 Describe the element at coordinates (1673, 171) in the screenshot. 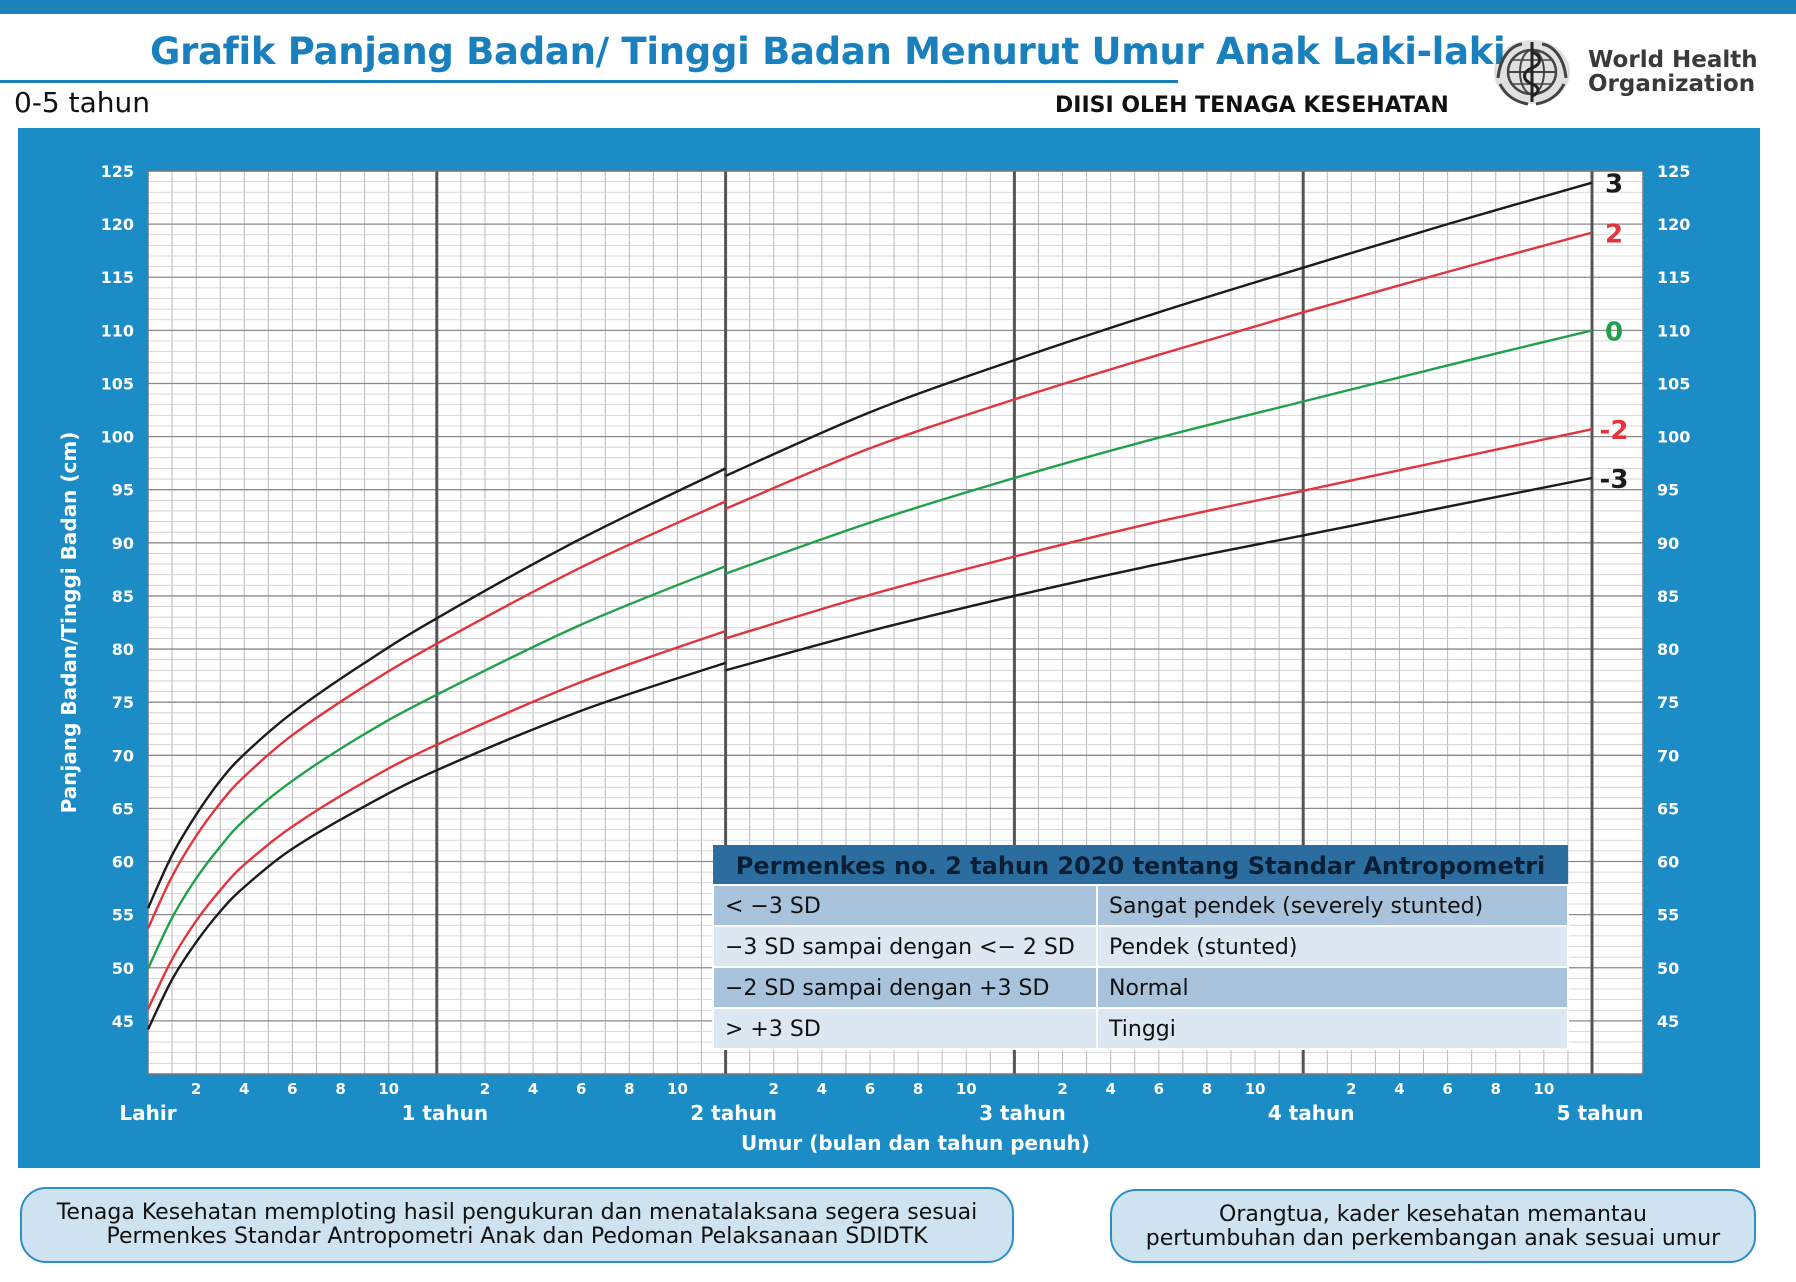

I see `y-tick-label-right: 125` at that location.